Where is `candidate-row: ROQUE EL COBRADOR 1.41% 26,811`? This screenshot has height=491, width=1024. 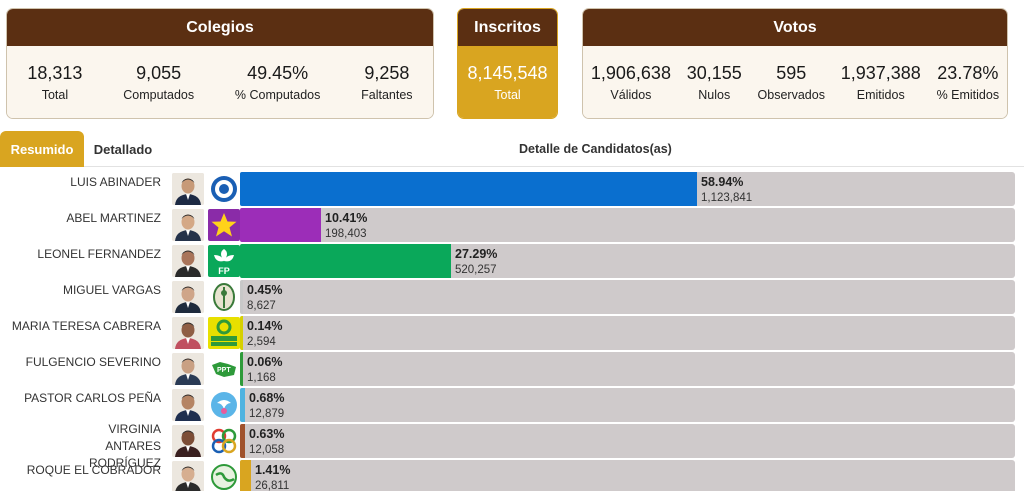
candidate-row: ROQUE EL COBRADOR 1.41% 26,811 is located at coordinates (512, 474).